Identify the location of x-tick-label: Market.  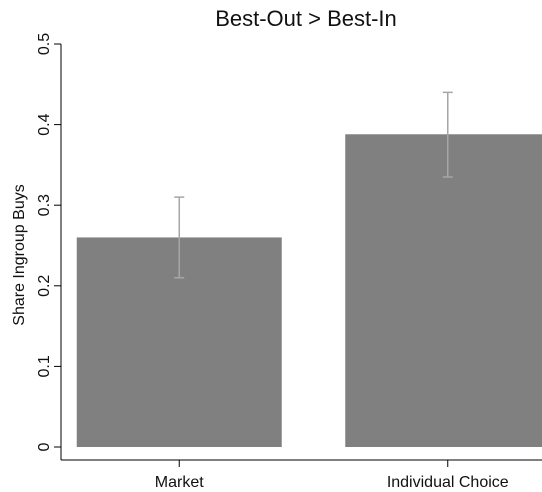
(179, 482).